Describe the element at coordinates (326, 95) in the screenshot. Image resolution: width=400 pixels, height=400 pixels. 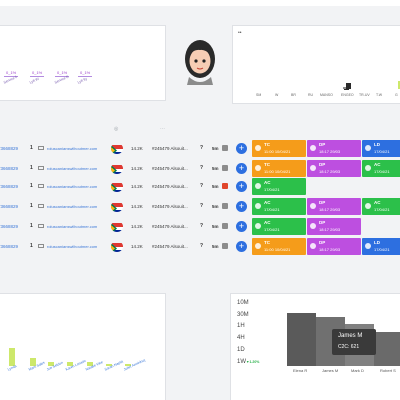
I see `country-label: MANSO` at that location.